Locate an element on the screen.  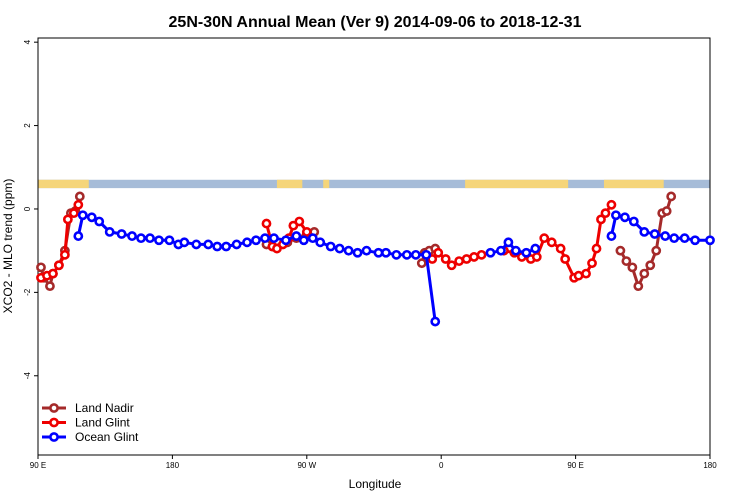
y-tick-label: 0 is located at coordinates (27, 208).